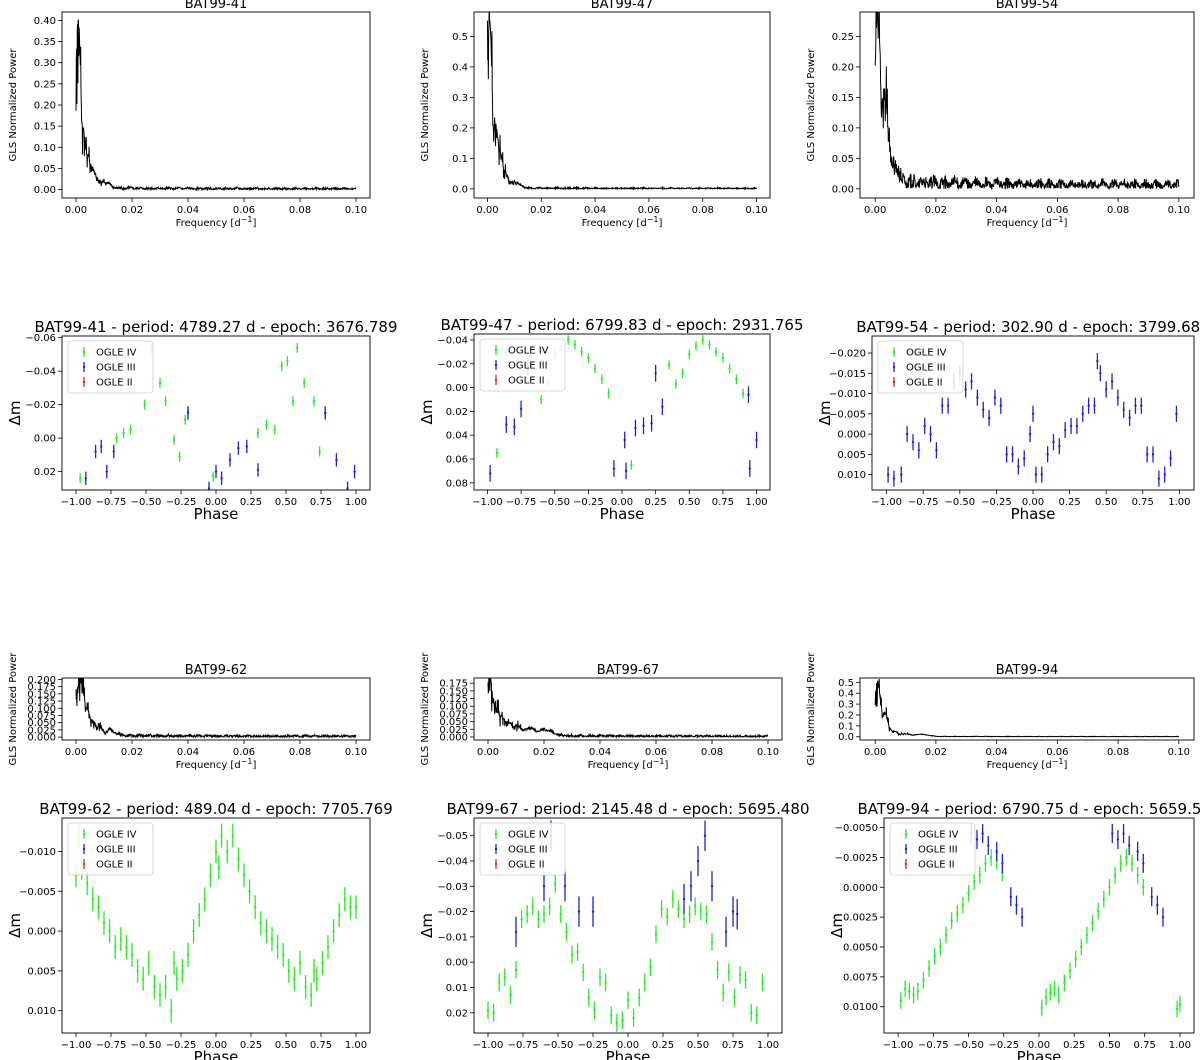 The width and height of the screenshot is (1200, 1060). What do you see at coordinates (460, 159) in the screenshot?
I see `y-tick-label: 0.1` at bounding box center [460, 159].